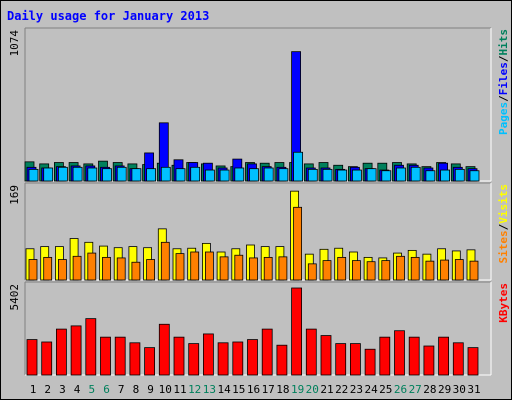  I want to click on x-tick-label-day-5: 5, so click(91, 389).